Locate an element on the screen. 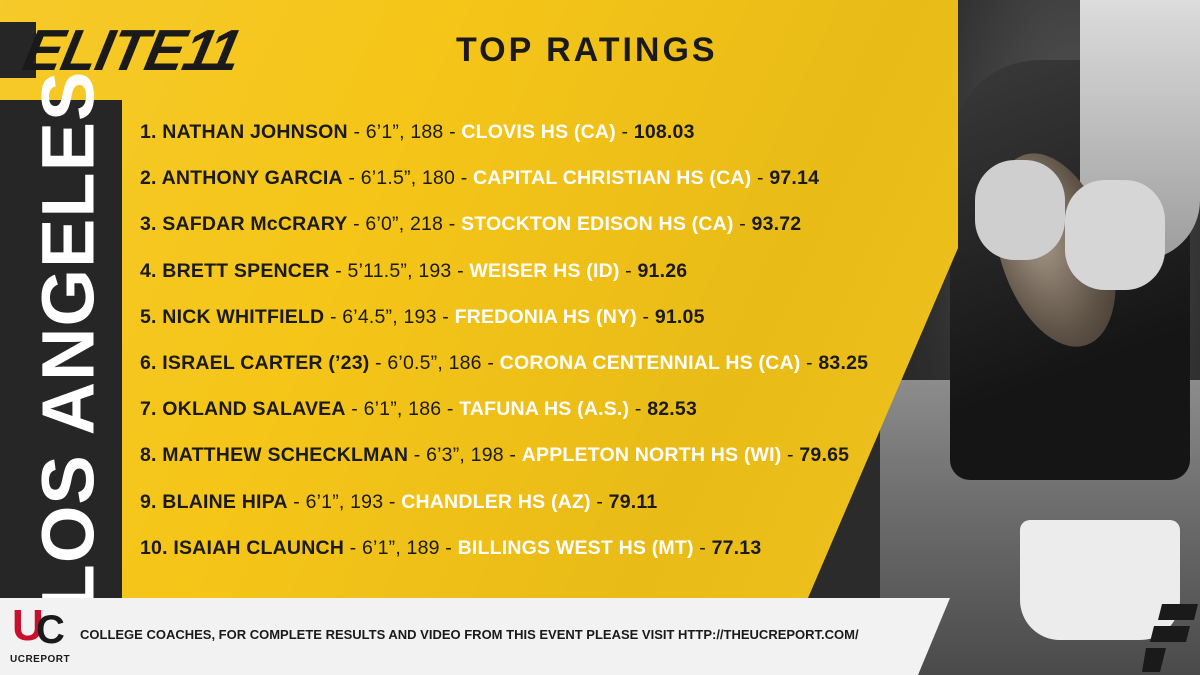 The width and height of the screenshot is (1200, 675). player-measurables: 6’1.5”, 180 is located at coordinates (408, 178).